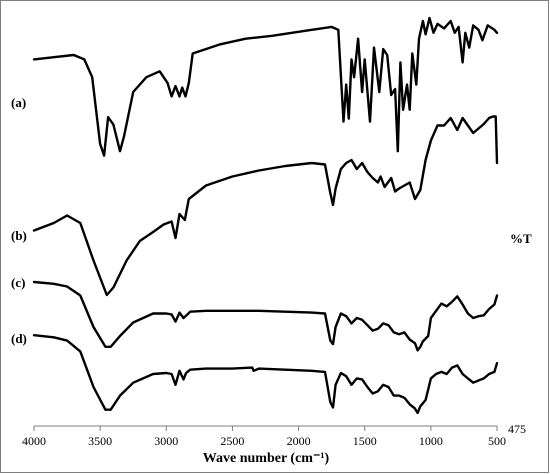 This screenshot has width=550, height=474. What do you see at coordinates (19, 220) in the screenshot?
I see `series-labels: (a) (b) (c) (d)` at bounding box center [19, 220].